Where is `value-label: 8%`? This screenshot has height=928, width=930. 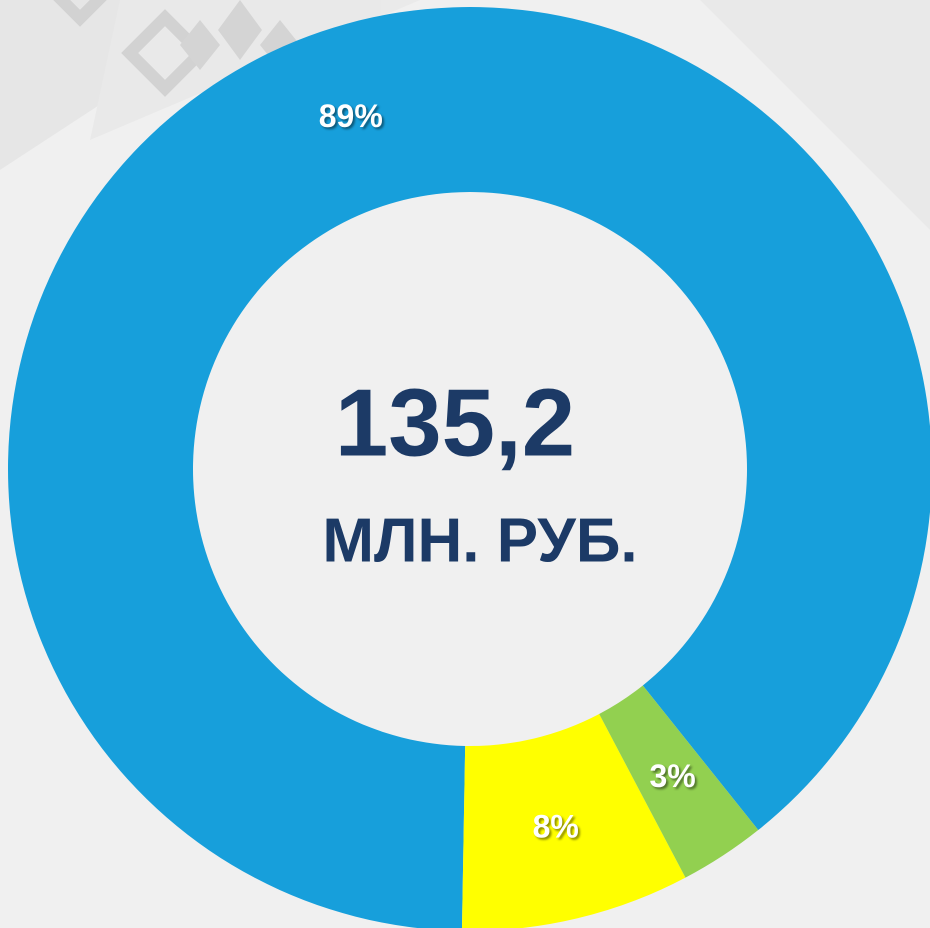 value-label: 8% is located at coordinates (556, 826).